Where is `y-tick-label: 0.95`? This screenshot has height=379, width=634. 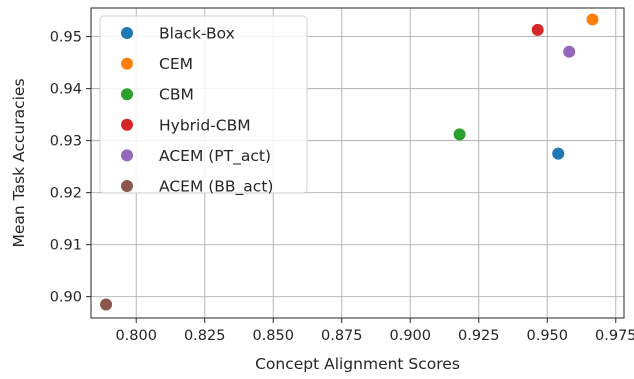 y-tick-label: 0.95 is located at coordinates (66, 38).